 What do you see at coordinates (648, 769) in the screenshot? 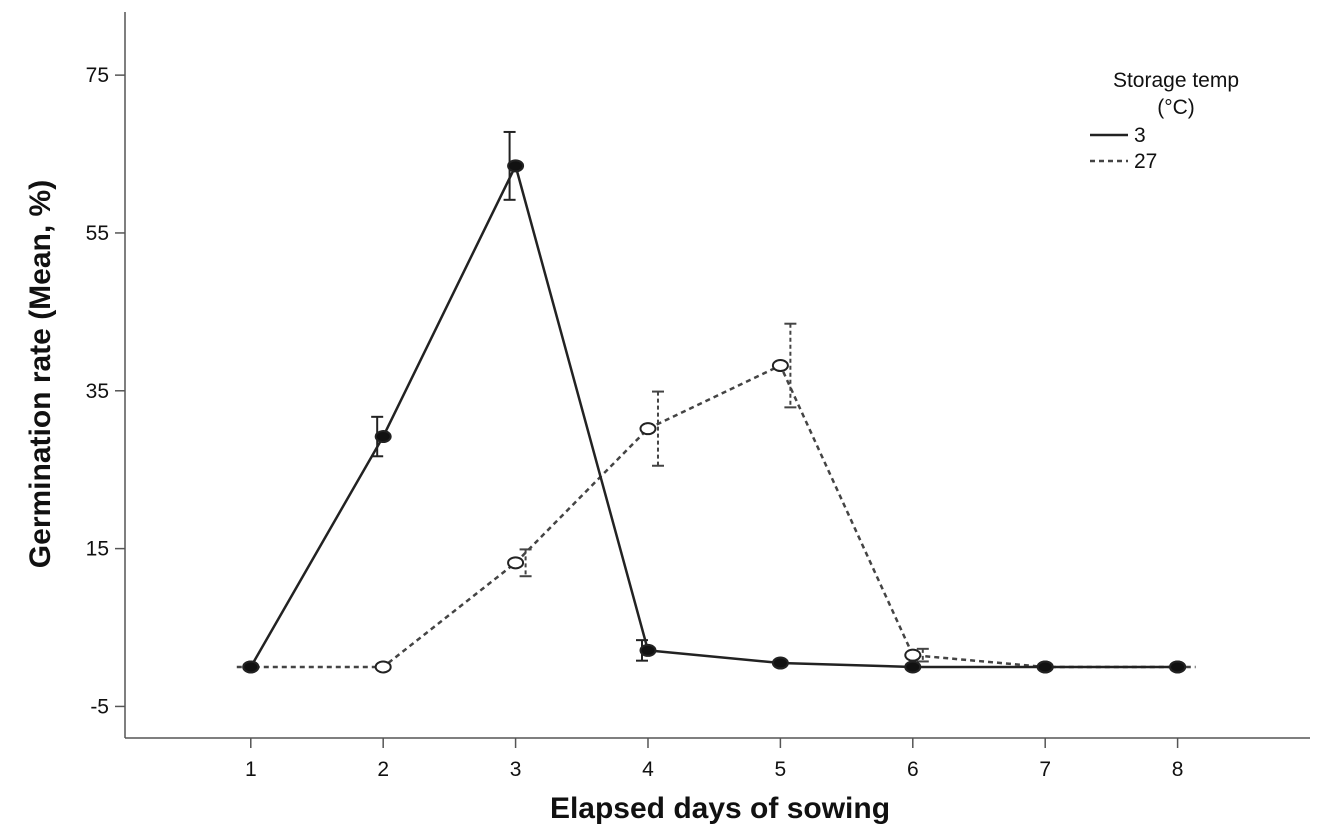
I see `x-tick-label: 4` at bounding box center [648, 769].